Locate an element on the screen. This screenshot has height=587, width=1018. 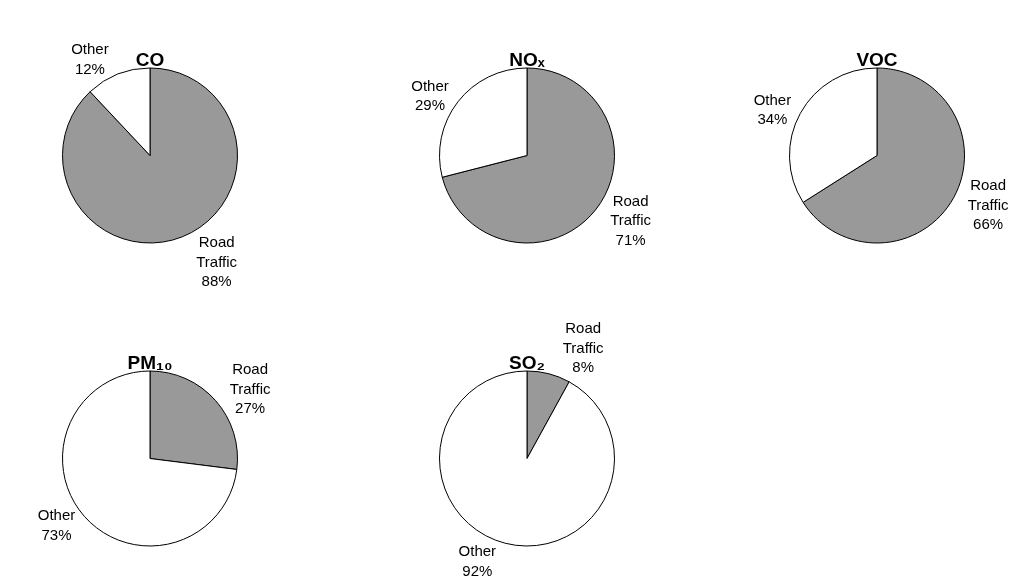
data-label: 27% is located at coordinates (250, 408).